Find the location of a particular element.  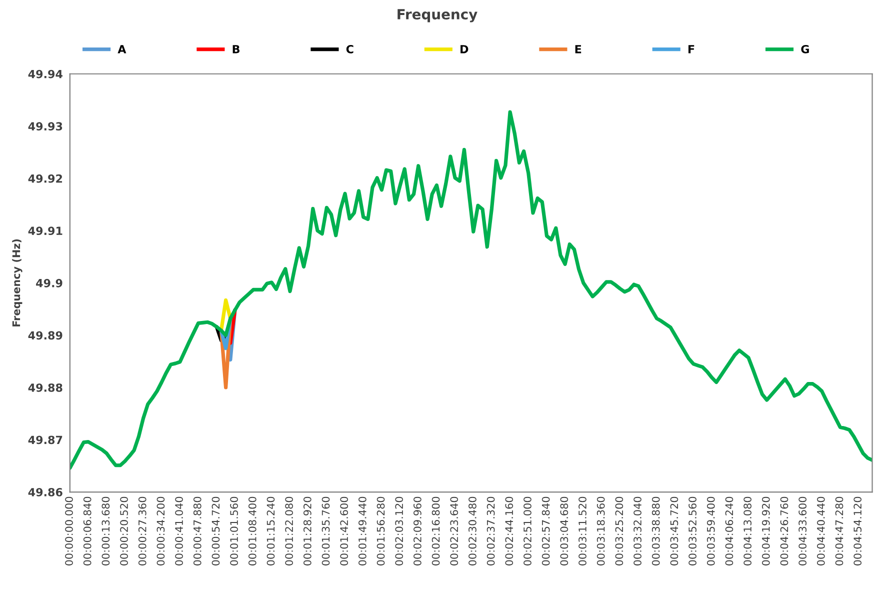

x-tick-label: 00:03:18.360 is located at coordinates (600, 531).